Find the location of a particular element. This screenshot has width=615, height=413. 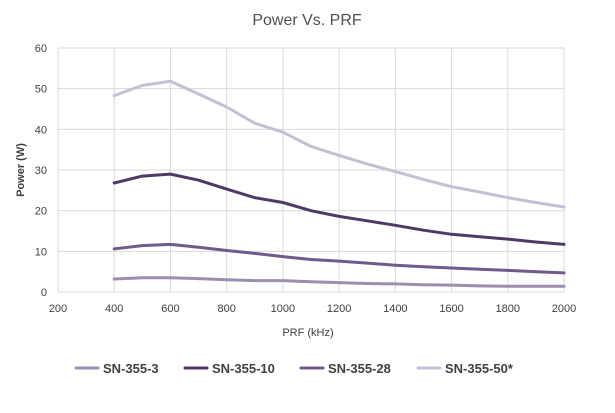

y-tick-label: 50 is located at coordinates (41, 90).